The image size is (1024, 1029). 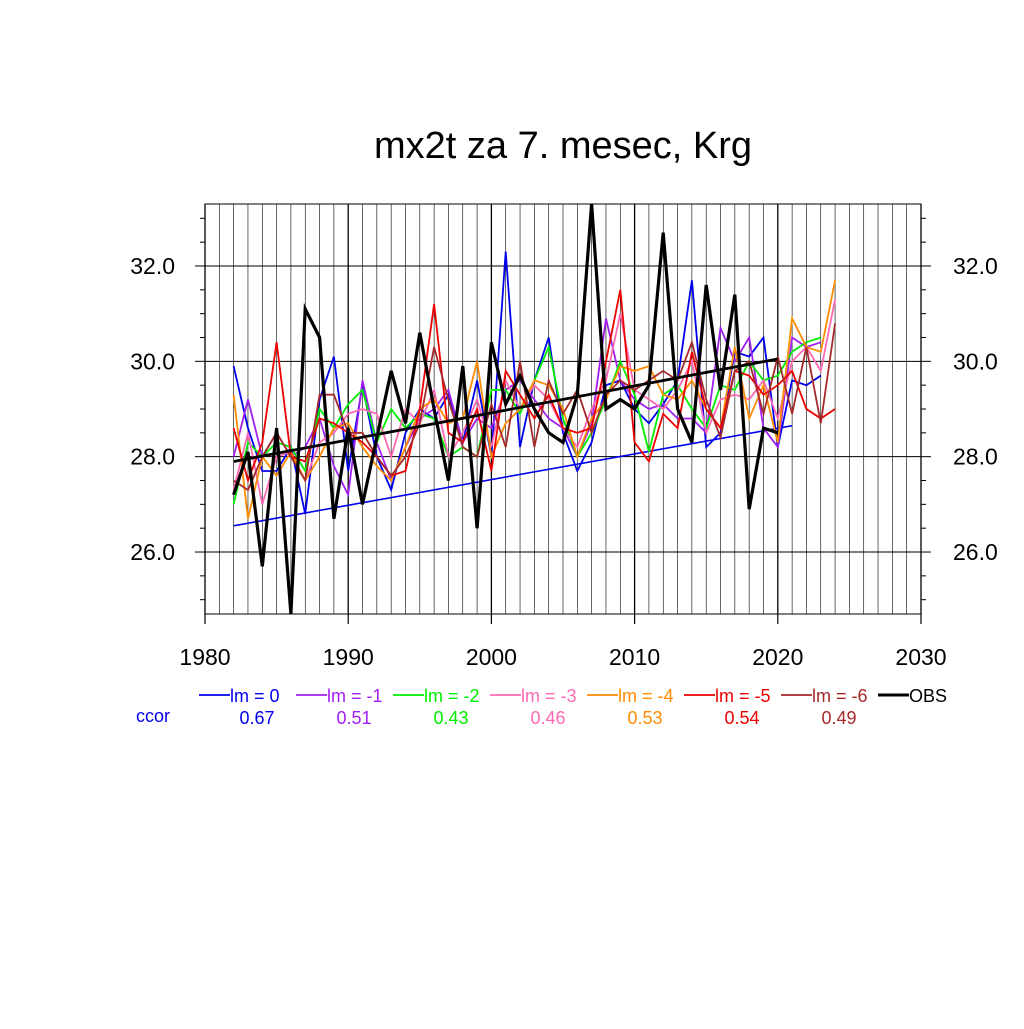 What do you see at coordinates (563, 146) in the screenshot?
I see `chart-title: mx2t za 7. mesec, Krg` at bounding box center [563, 146].